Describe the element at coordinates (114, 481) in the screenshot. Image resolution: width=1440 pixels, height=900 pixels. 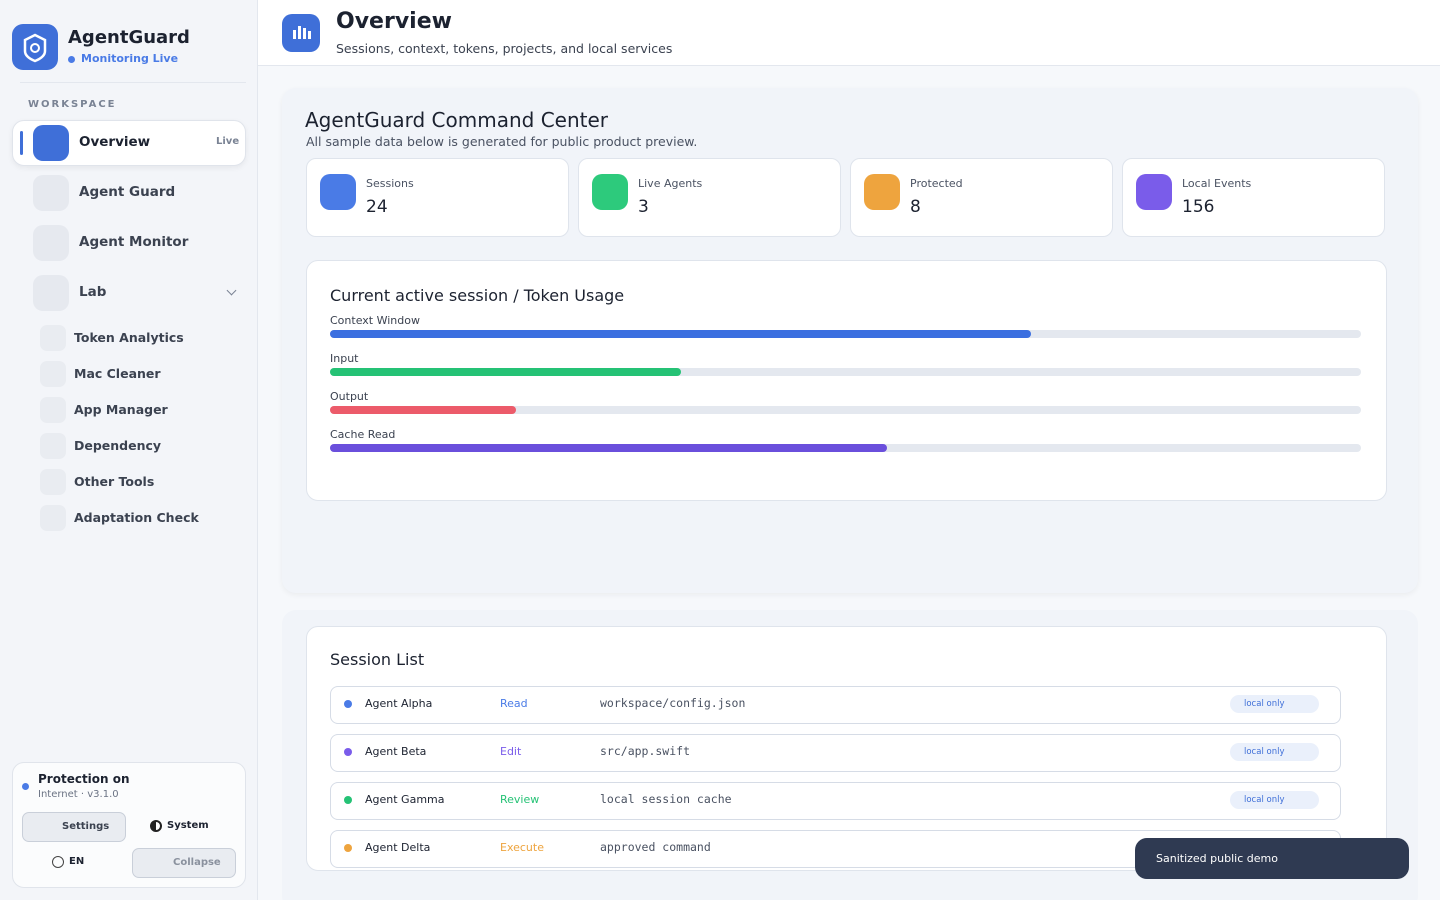
I see `lab-item: Other Tools` at that location.